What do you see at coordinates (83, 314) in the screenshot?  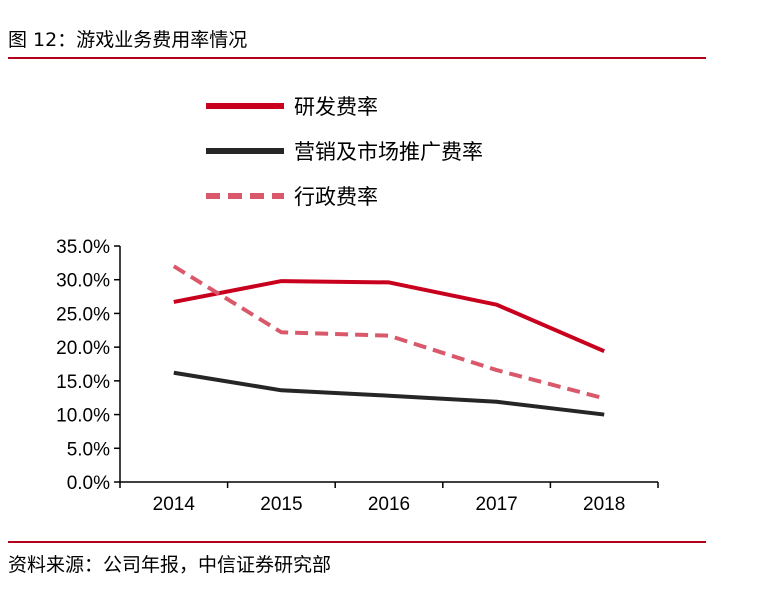 I see `y-tick-label: 25.0%` at bounding box center [83, 314].